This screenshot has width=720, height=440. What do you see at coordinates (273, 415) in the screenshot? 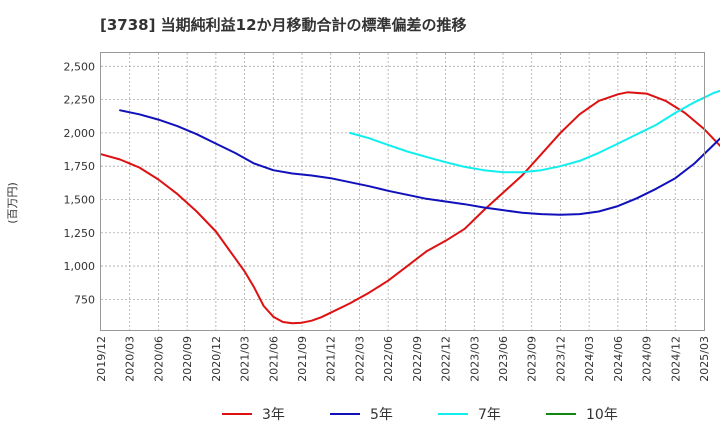
I see `legend-label-3年: 3年` at bounding box center [273, 415].